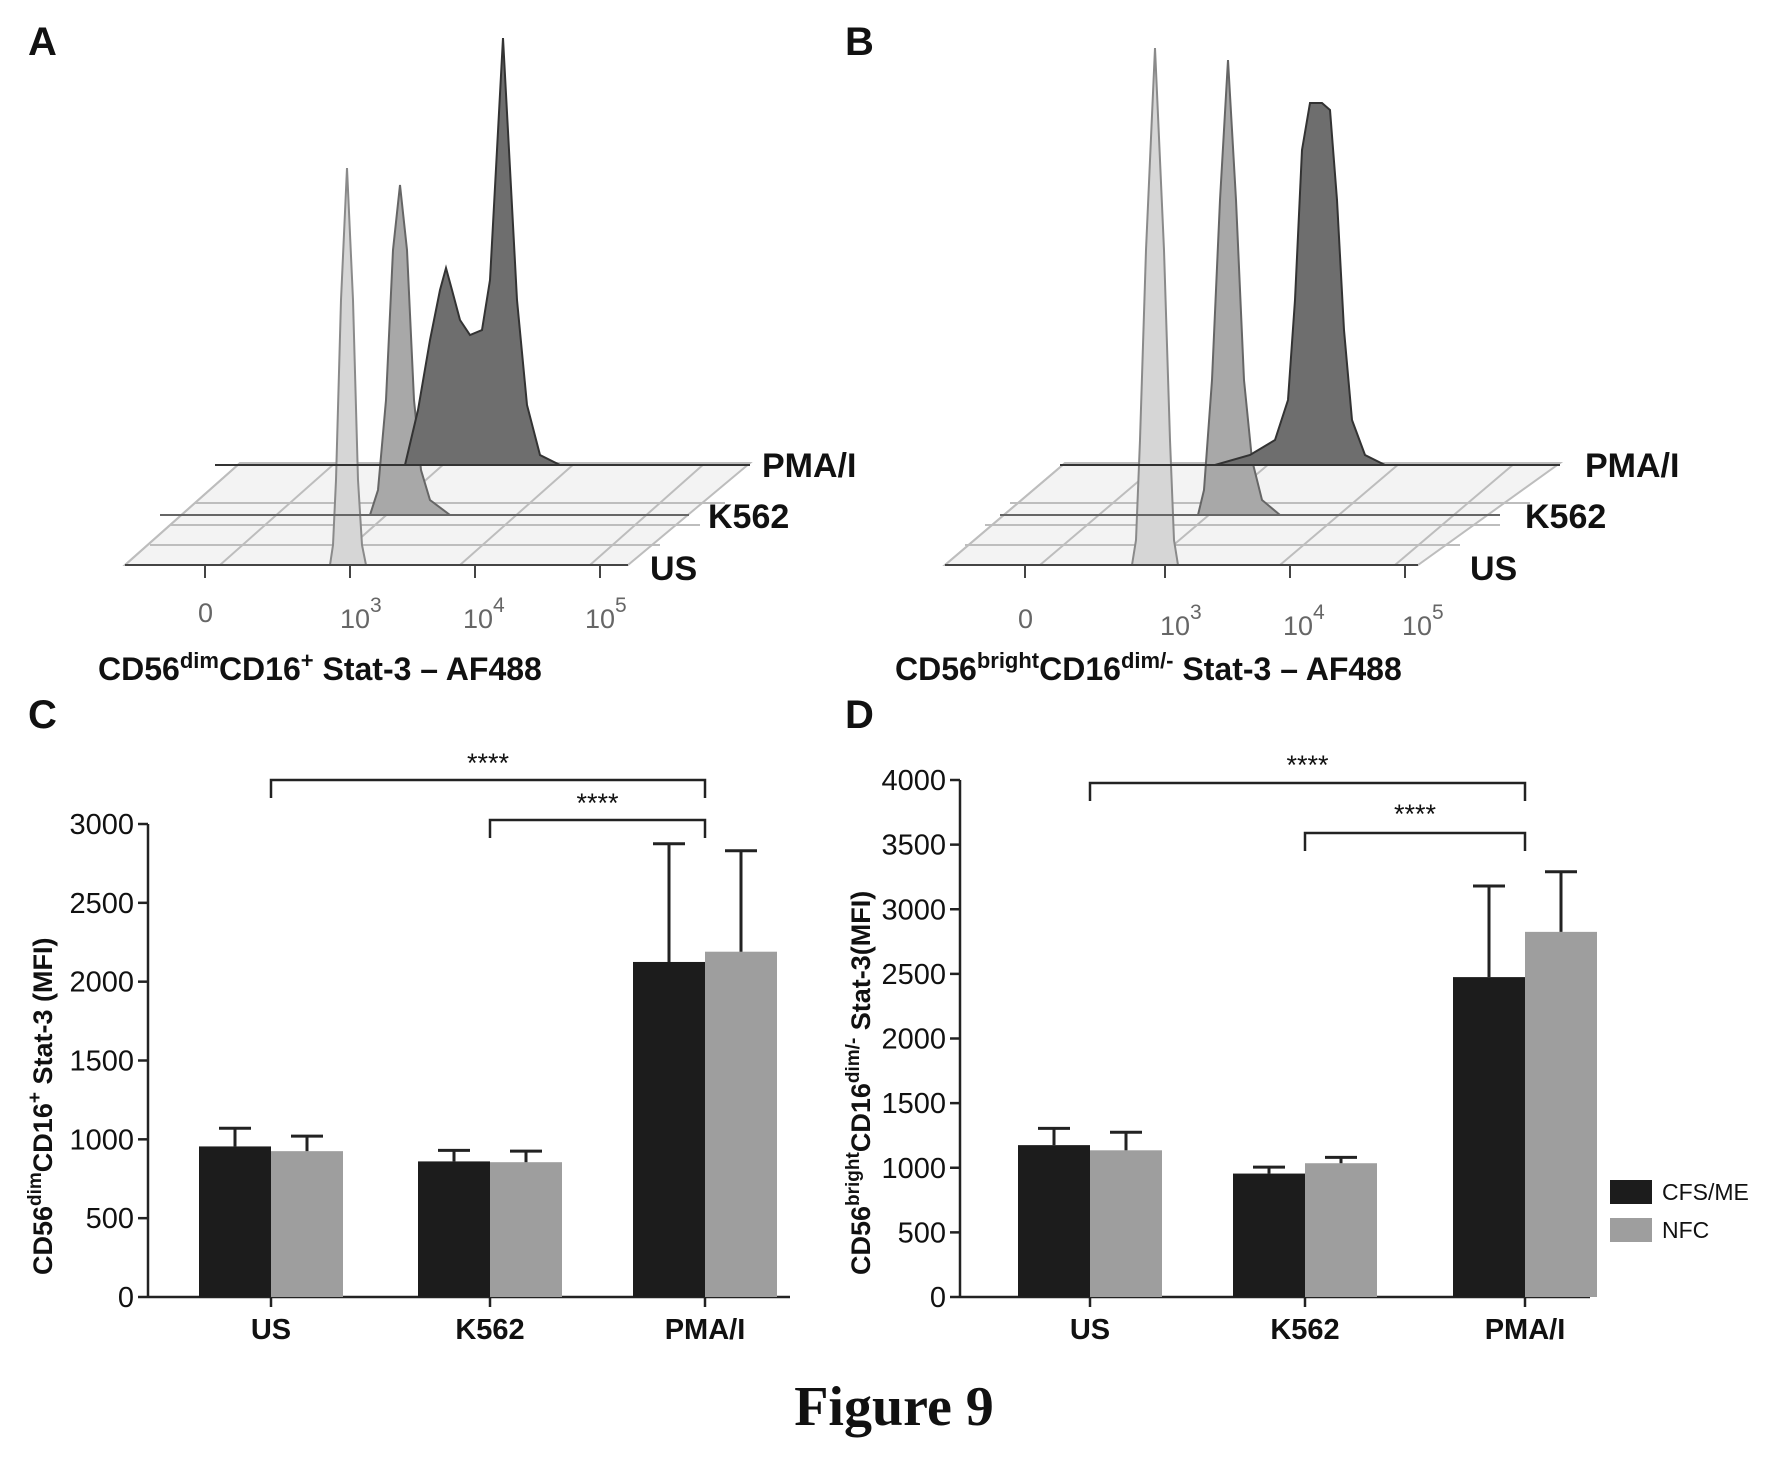 This screenshot has width=1789, height=1463. I want to click on y-axis-label-d: CD56brightCD16dim/- Stat-3(MFI), so click(859, 1083).